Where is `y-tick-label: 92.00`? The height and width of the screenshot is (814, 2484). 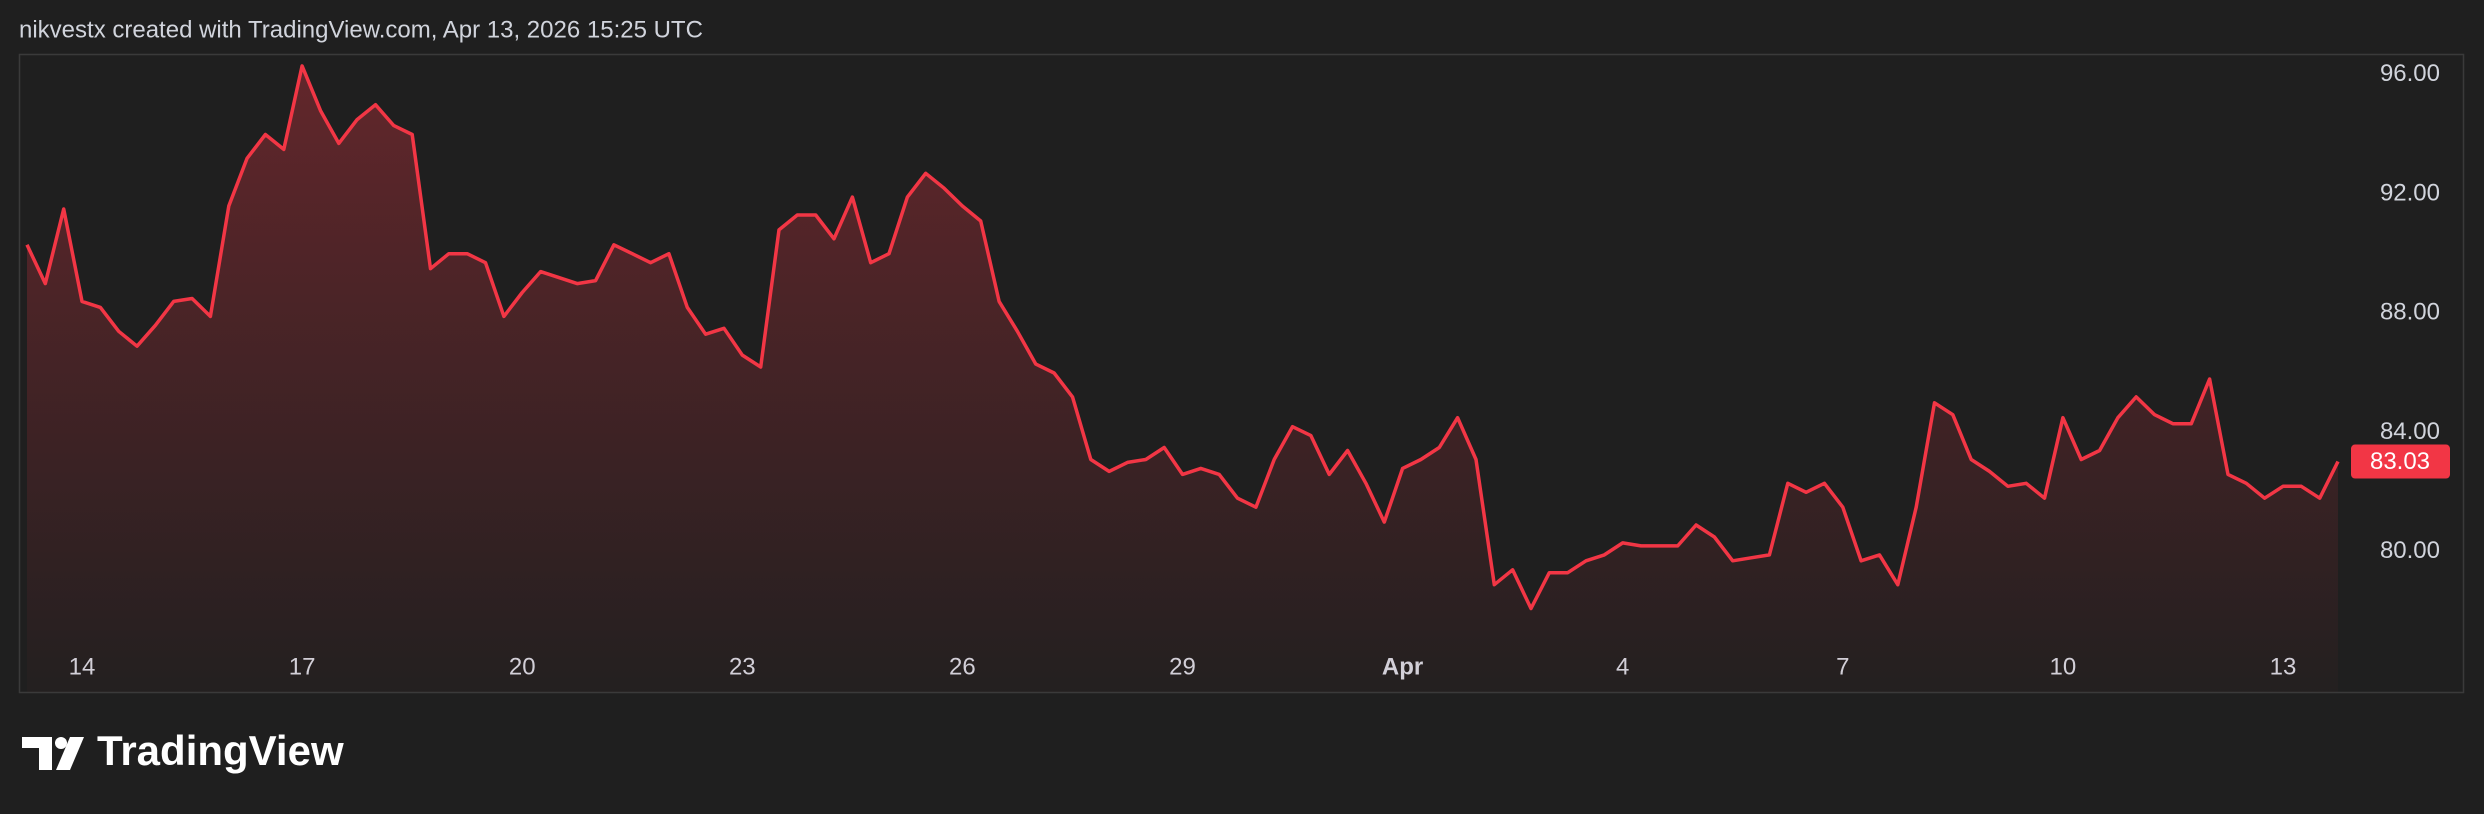 y-tick-label: 92.00 is located at coordinates (2410, 192).